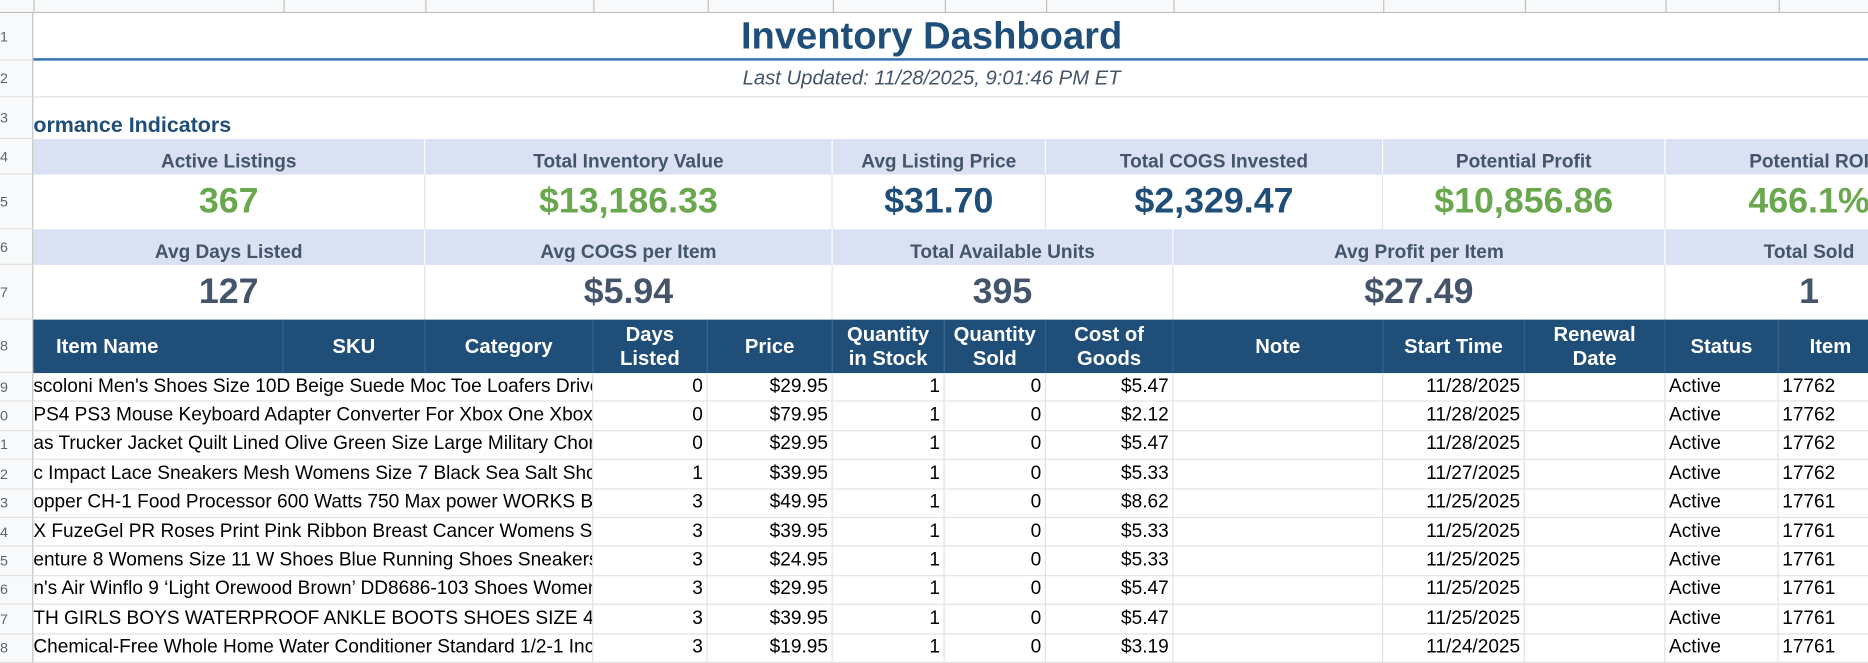  What do you see at coordinates (995, 346) in the screenshot?
I see `table-header: Quantity Sold` at bounding box center [995, 346].